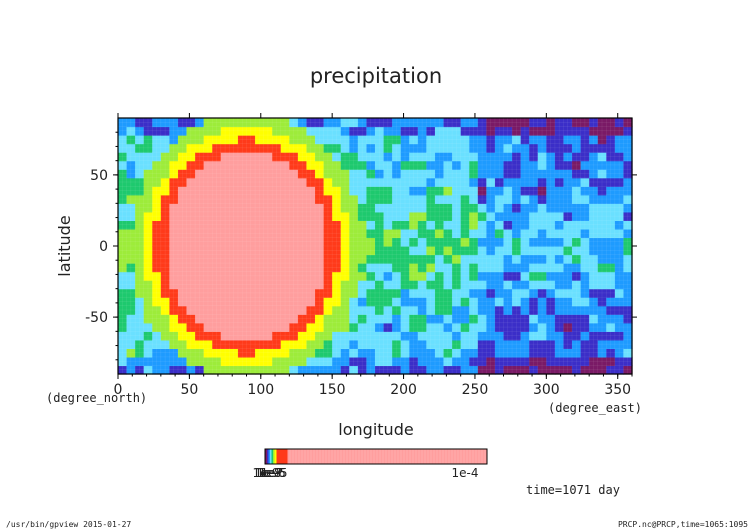 This screenshot has height=532, width=752. I want to click on colorbar-segment, so click(274, 456).